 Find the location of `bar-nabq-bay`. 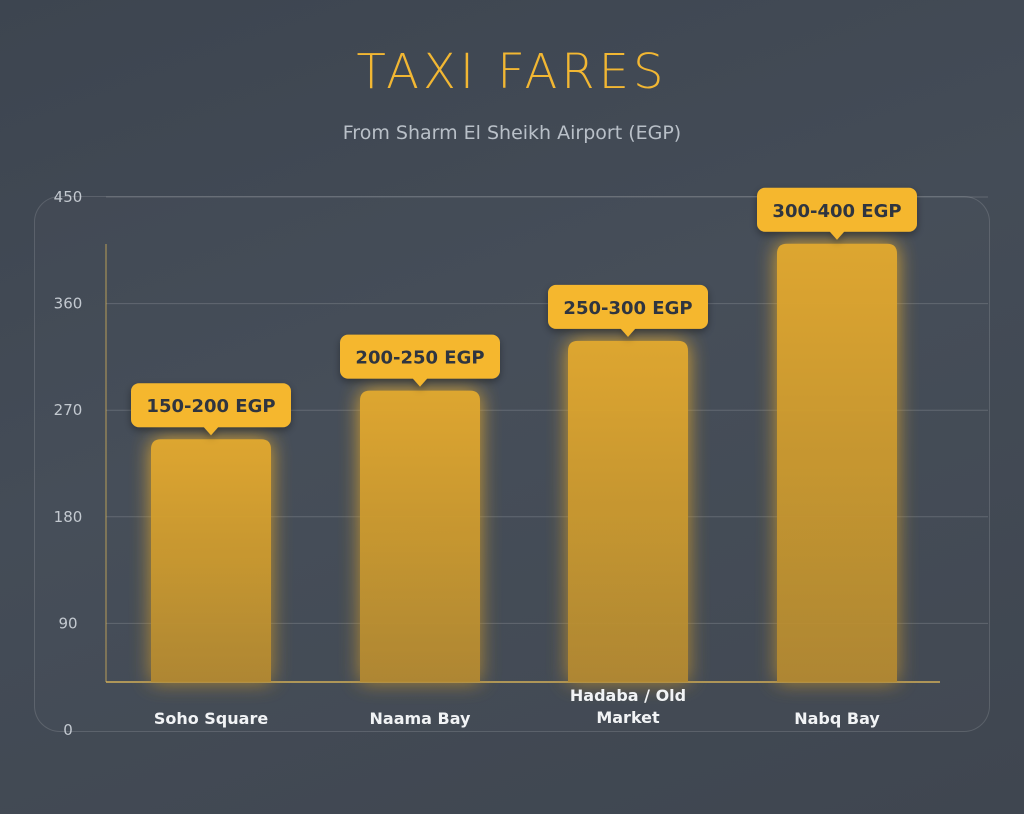

bar-nabq-bay is located at coordinates (837, 462).